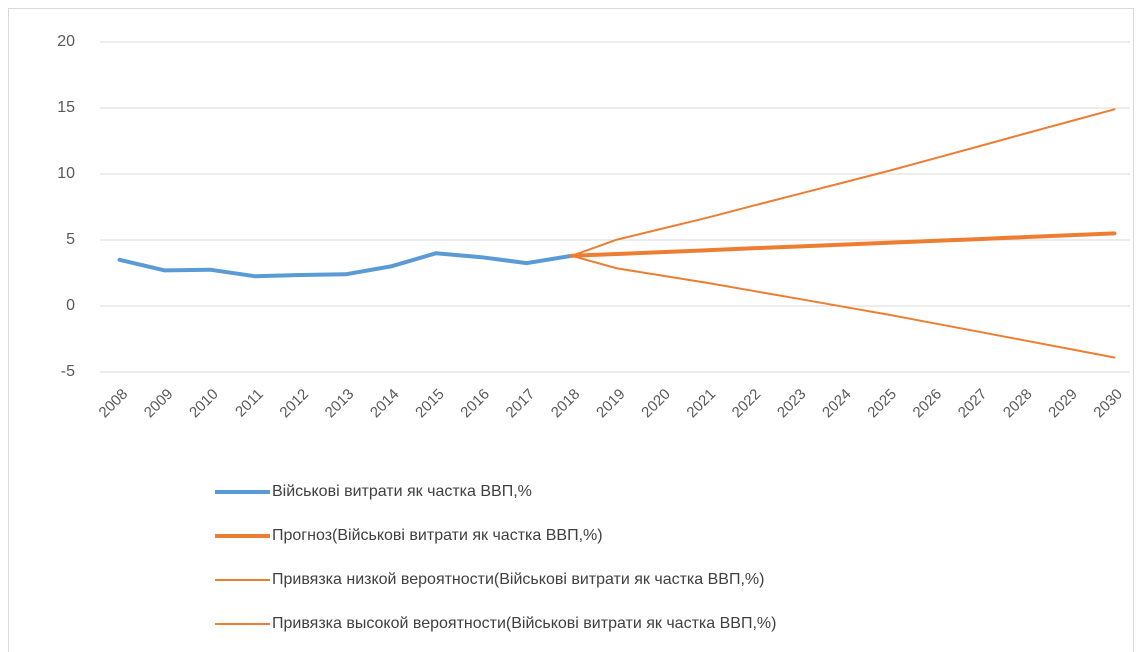 Image resolution: width=1141 pixels, height=652 pixels. Describe the element at coordinates (114, 404) in the screenshot. I see `x-tick-label: 2008` at that location.